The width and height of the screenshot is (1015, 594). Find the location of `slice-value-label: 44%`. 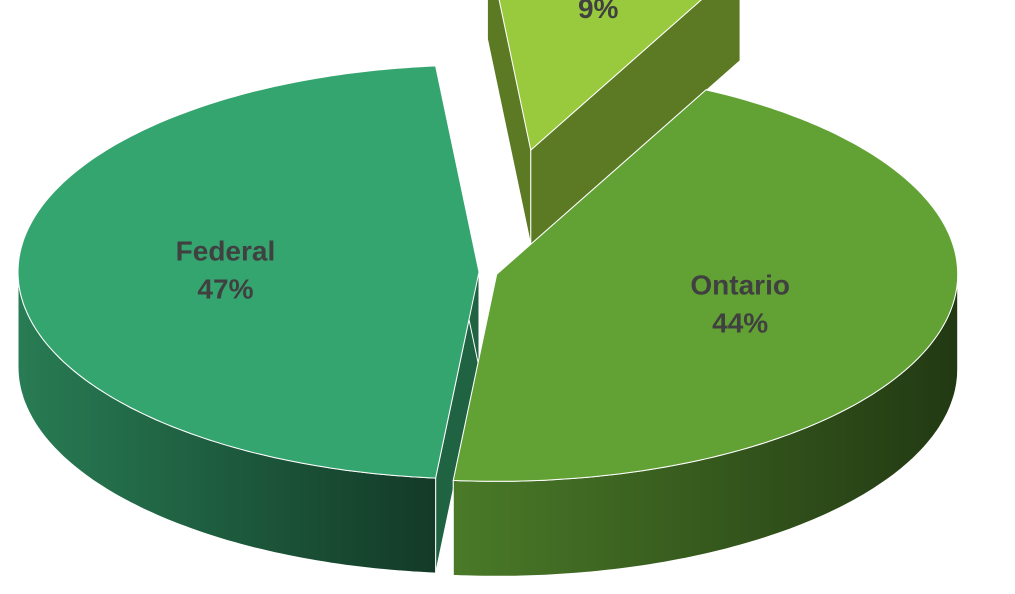

slice-value-label: 44% is located at coordinates (740, 322).